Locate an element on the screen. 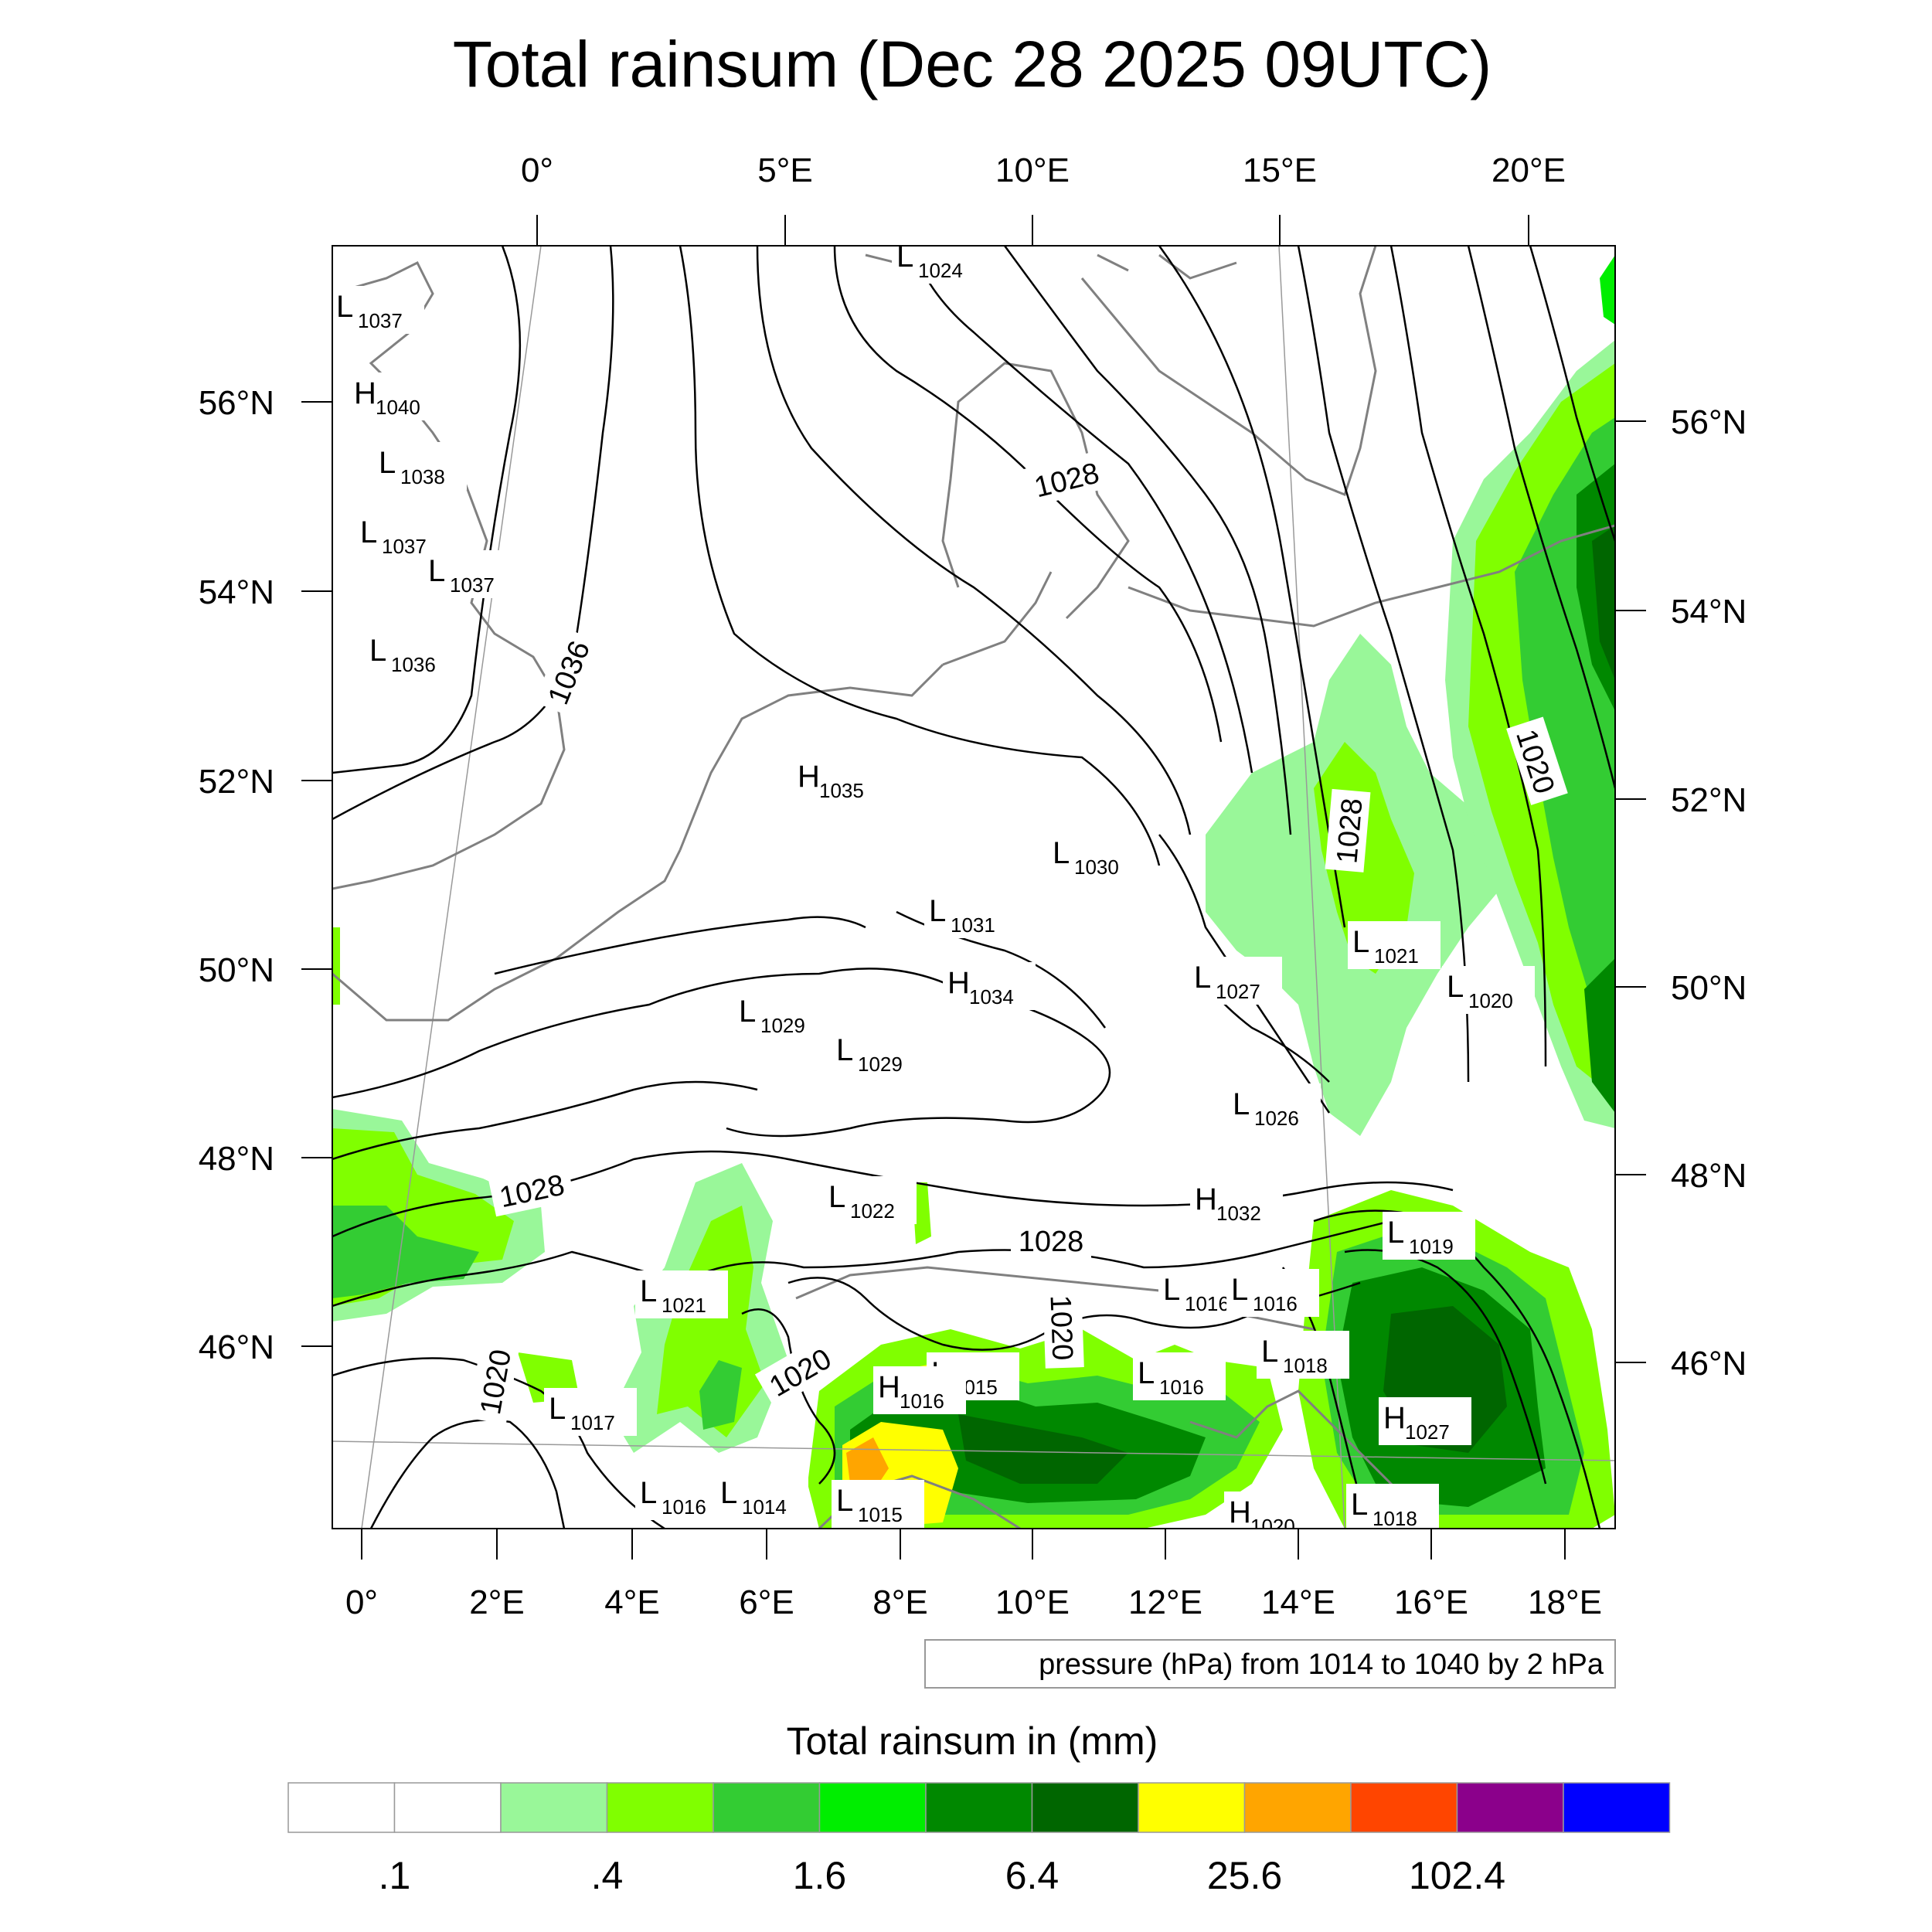  top-lon-label: 20°E is located at coordinates (1529, 170).